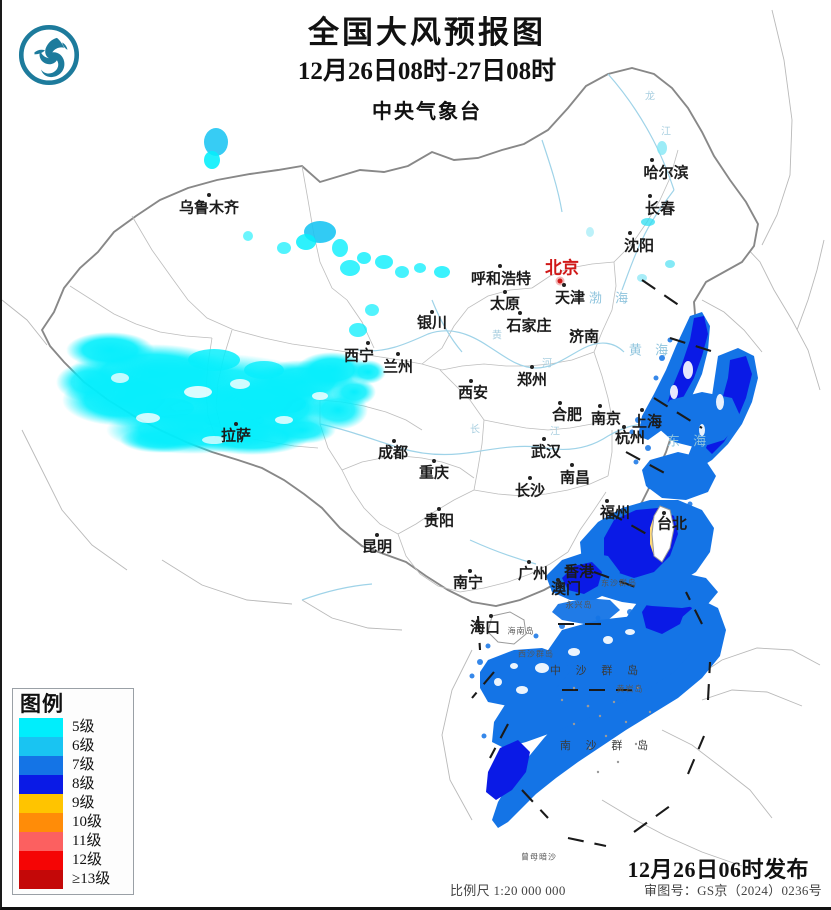 This screenshot has width=831, height=910. What do you see at coordinates (83, 803) in the screenshot?
I see `legend-label: 9级` at bounding box center [83, 803].